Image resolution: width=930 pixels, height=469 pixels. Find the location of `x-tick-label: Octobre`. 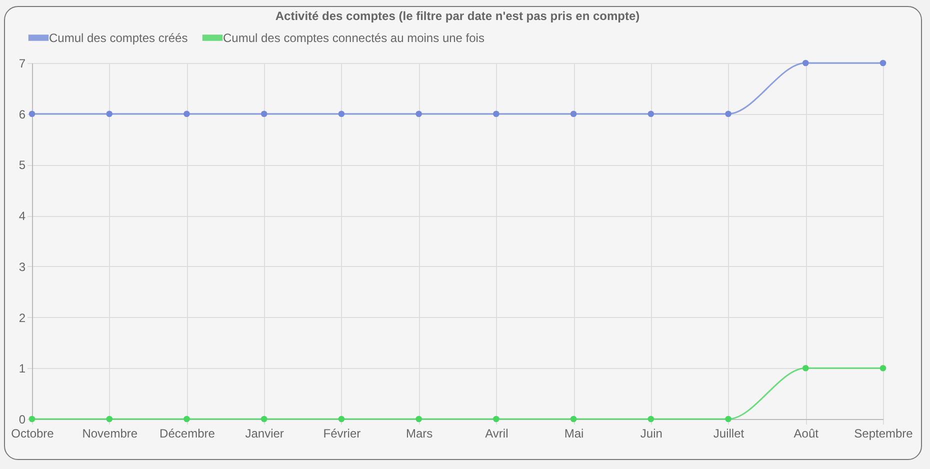

x-tick-label: Octobre is located at coordinates (32, 433).